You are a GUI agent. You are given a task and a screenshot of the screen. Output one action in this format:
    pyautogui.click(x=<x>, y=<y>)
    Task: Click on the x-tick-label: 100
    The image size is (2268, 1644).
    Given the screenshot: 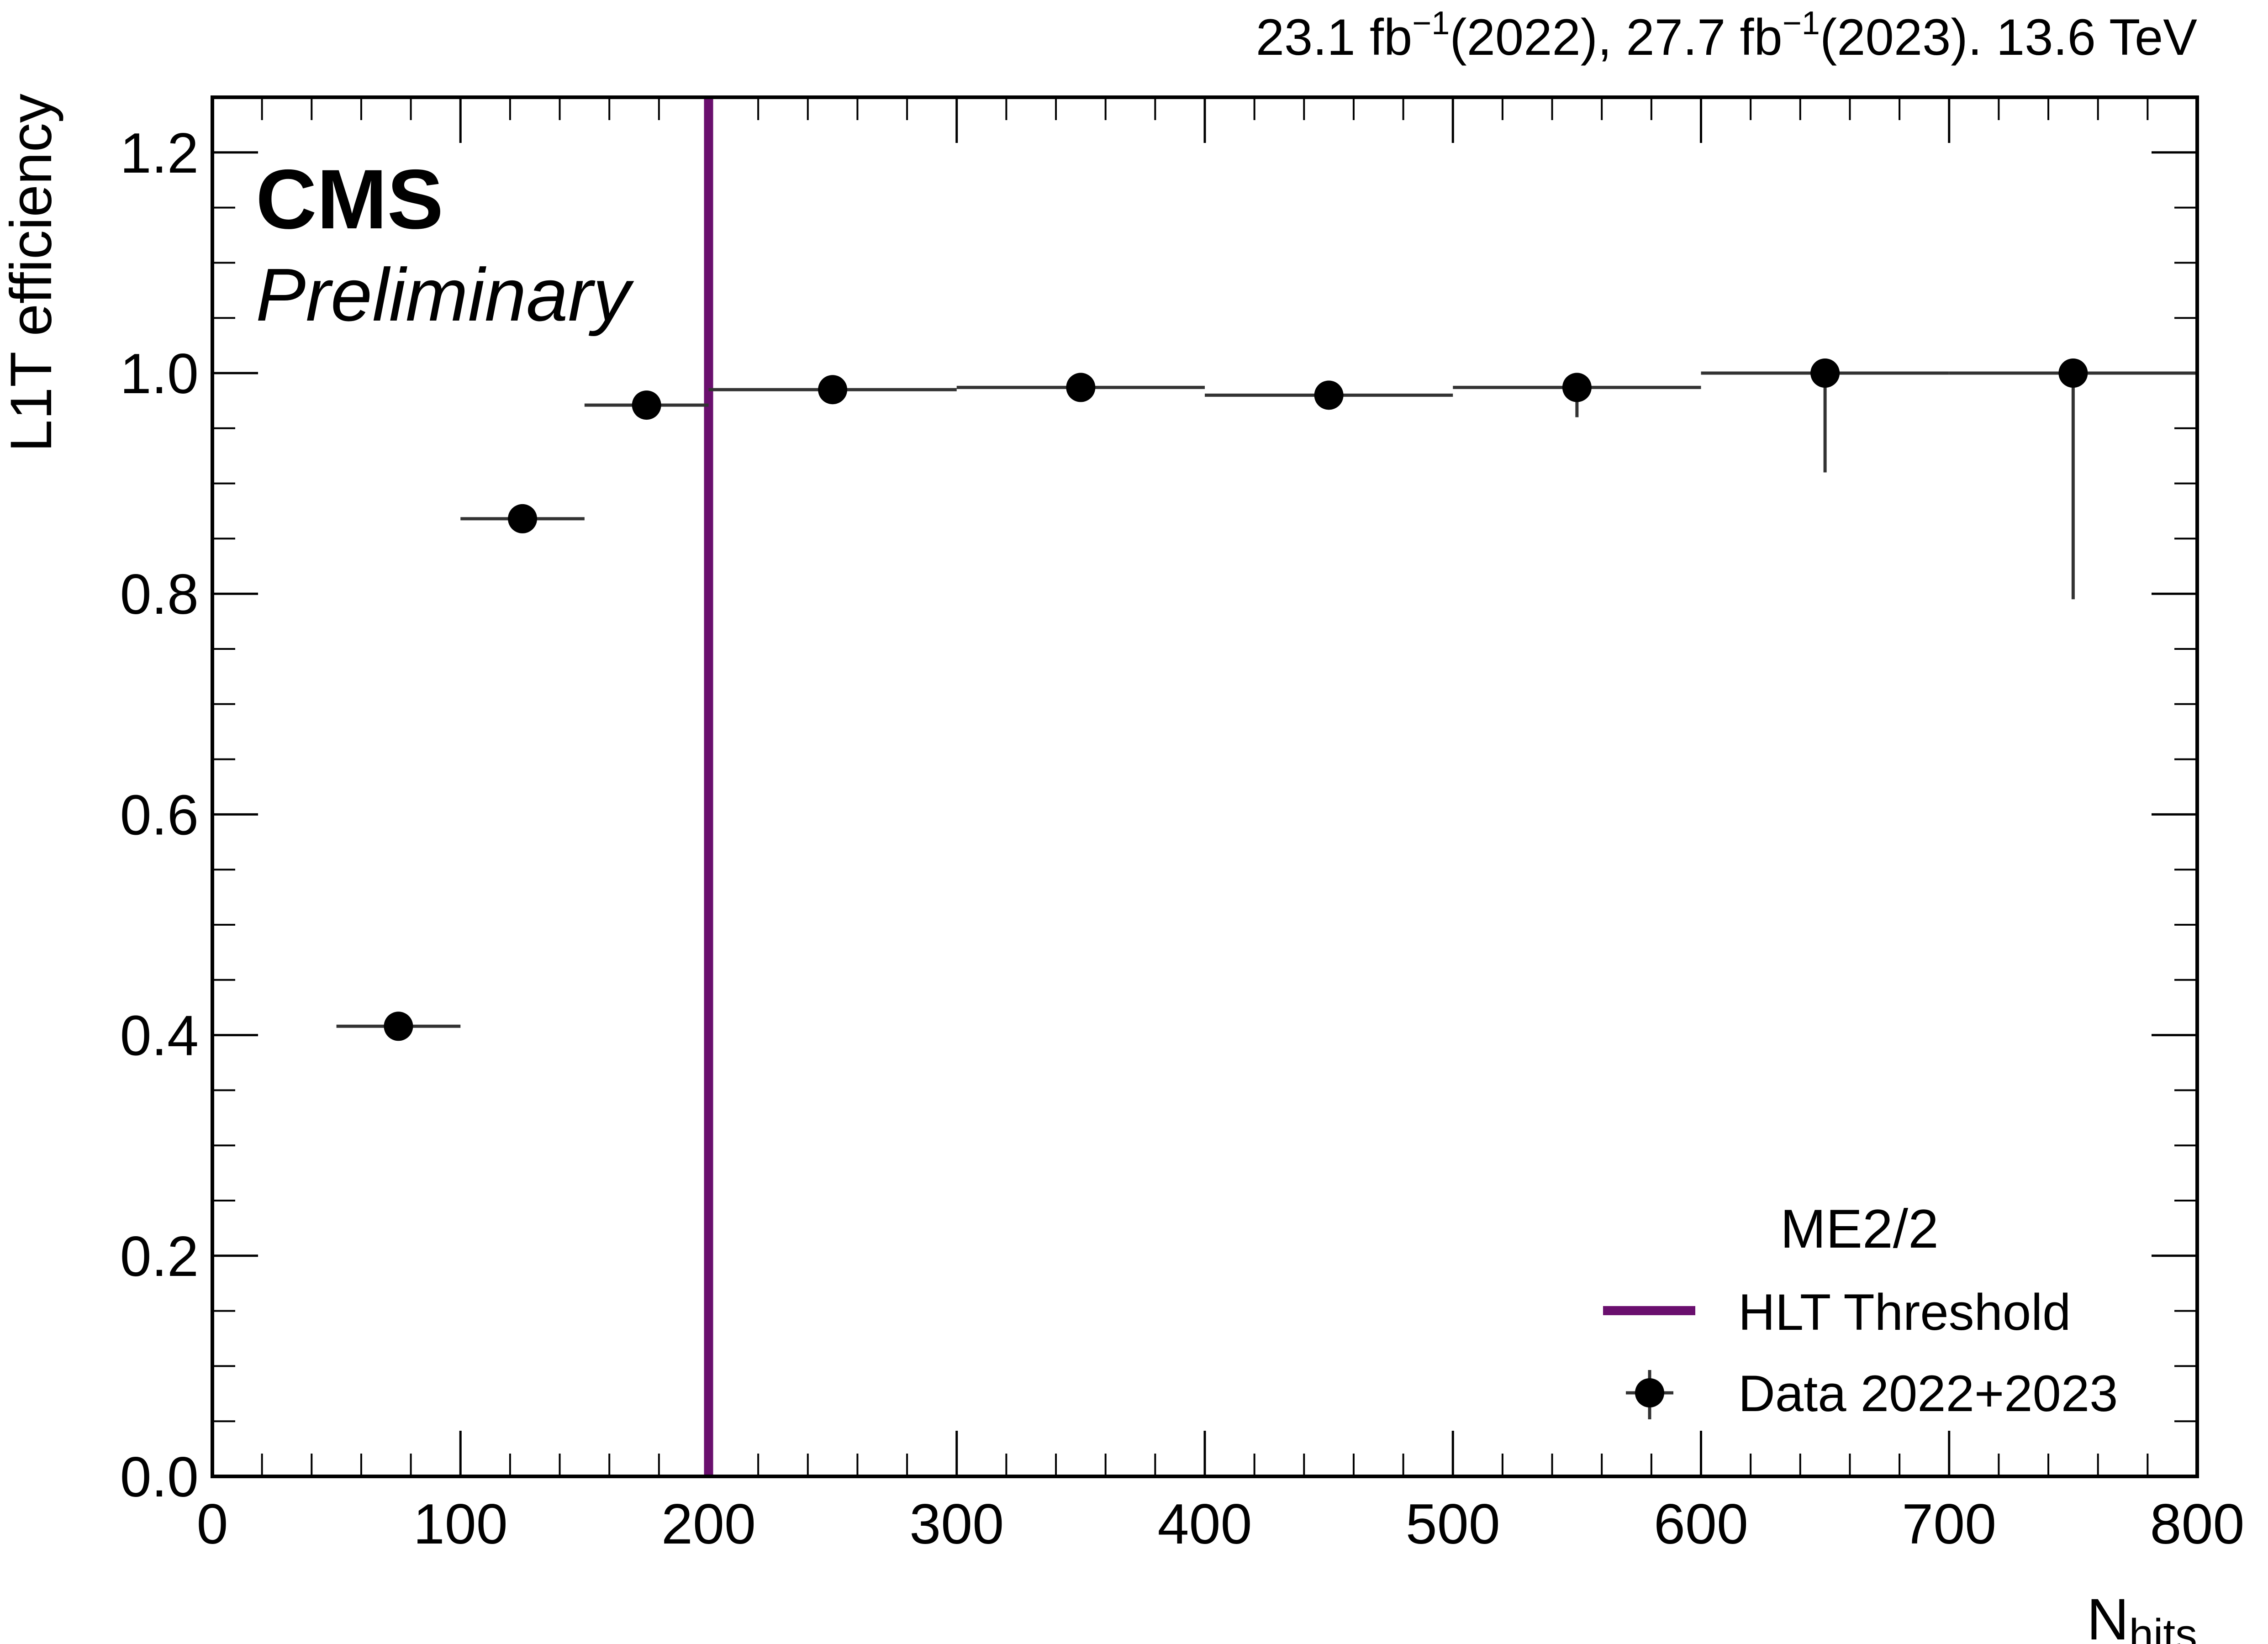 What is the action you would take?
    pyautogui.click(x=461, y=1524)
    